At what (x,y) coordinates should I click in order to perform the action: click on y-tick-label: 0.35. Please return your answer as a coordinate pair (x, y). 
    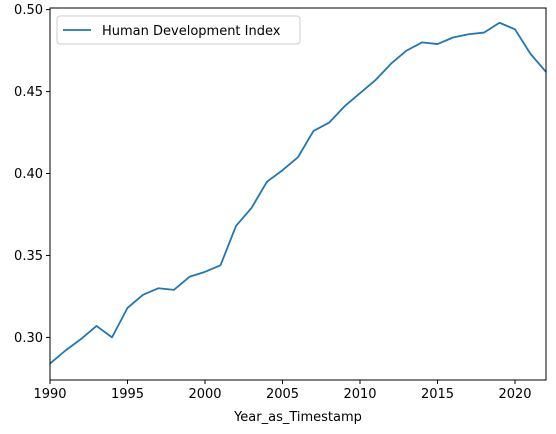
    Looking at the image, I should click on (28, 256).